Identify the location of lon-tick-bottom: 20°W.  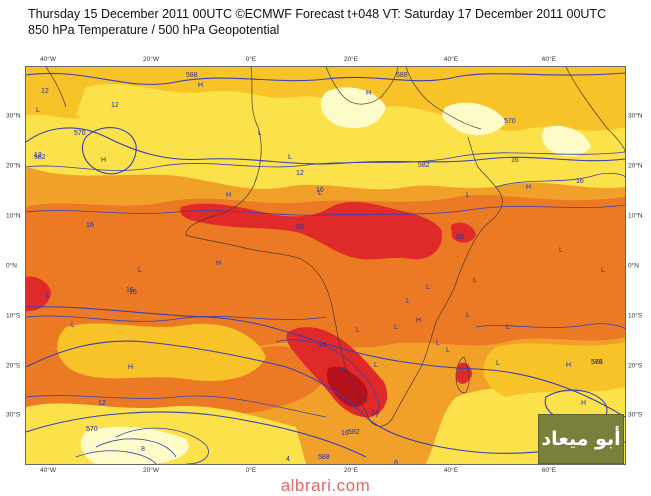
(151, 470).